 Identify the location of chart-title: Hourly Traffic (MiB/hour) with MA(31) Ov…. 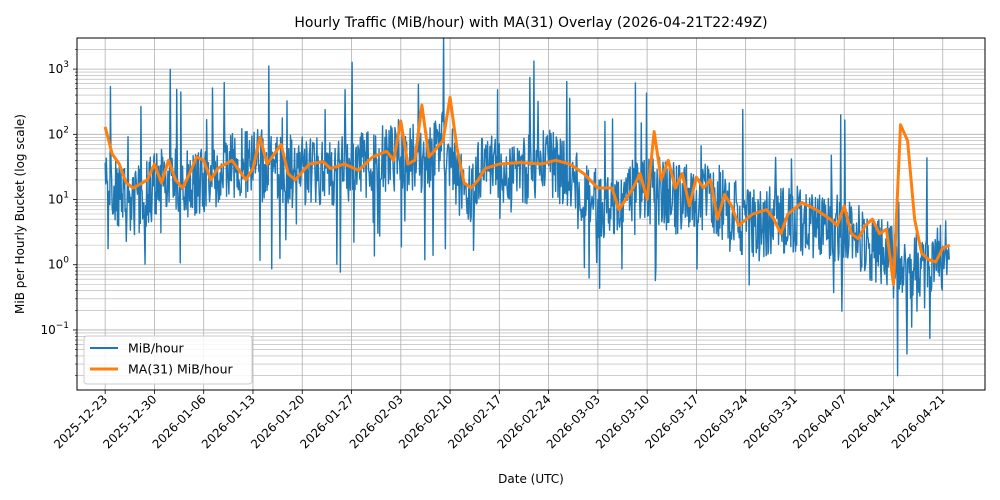
(530, 23).